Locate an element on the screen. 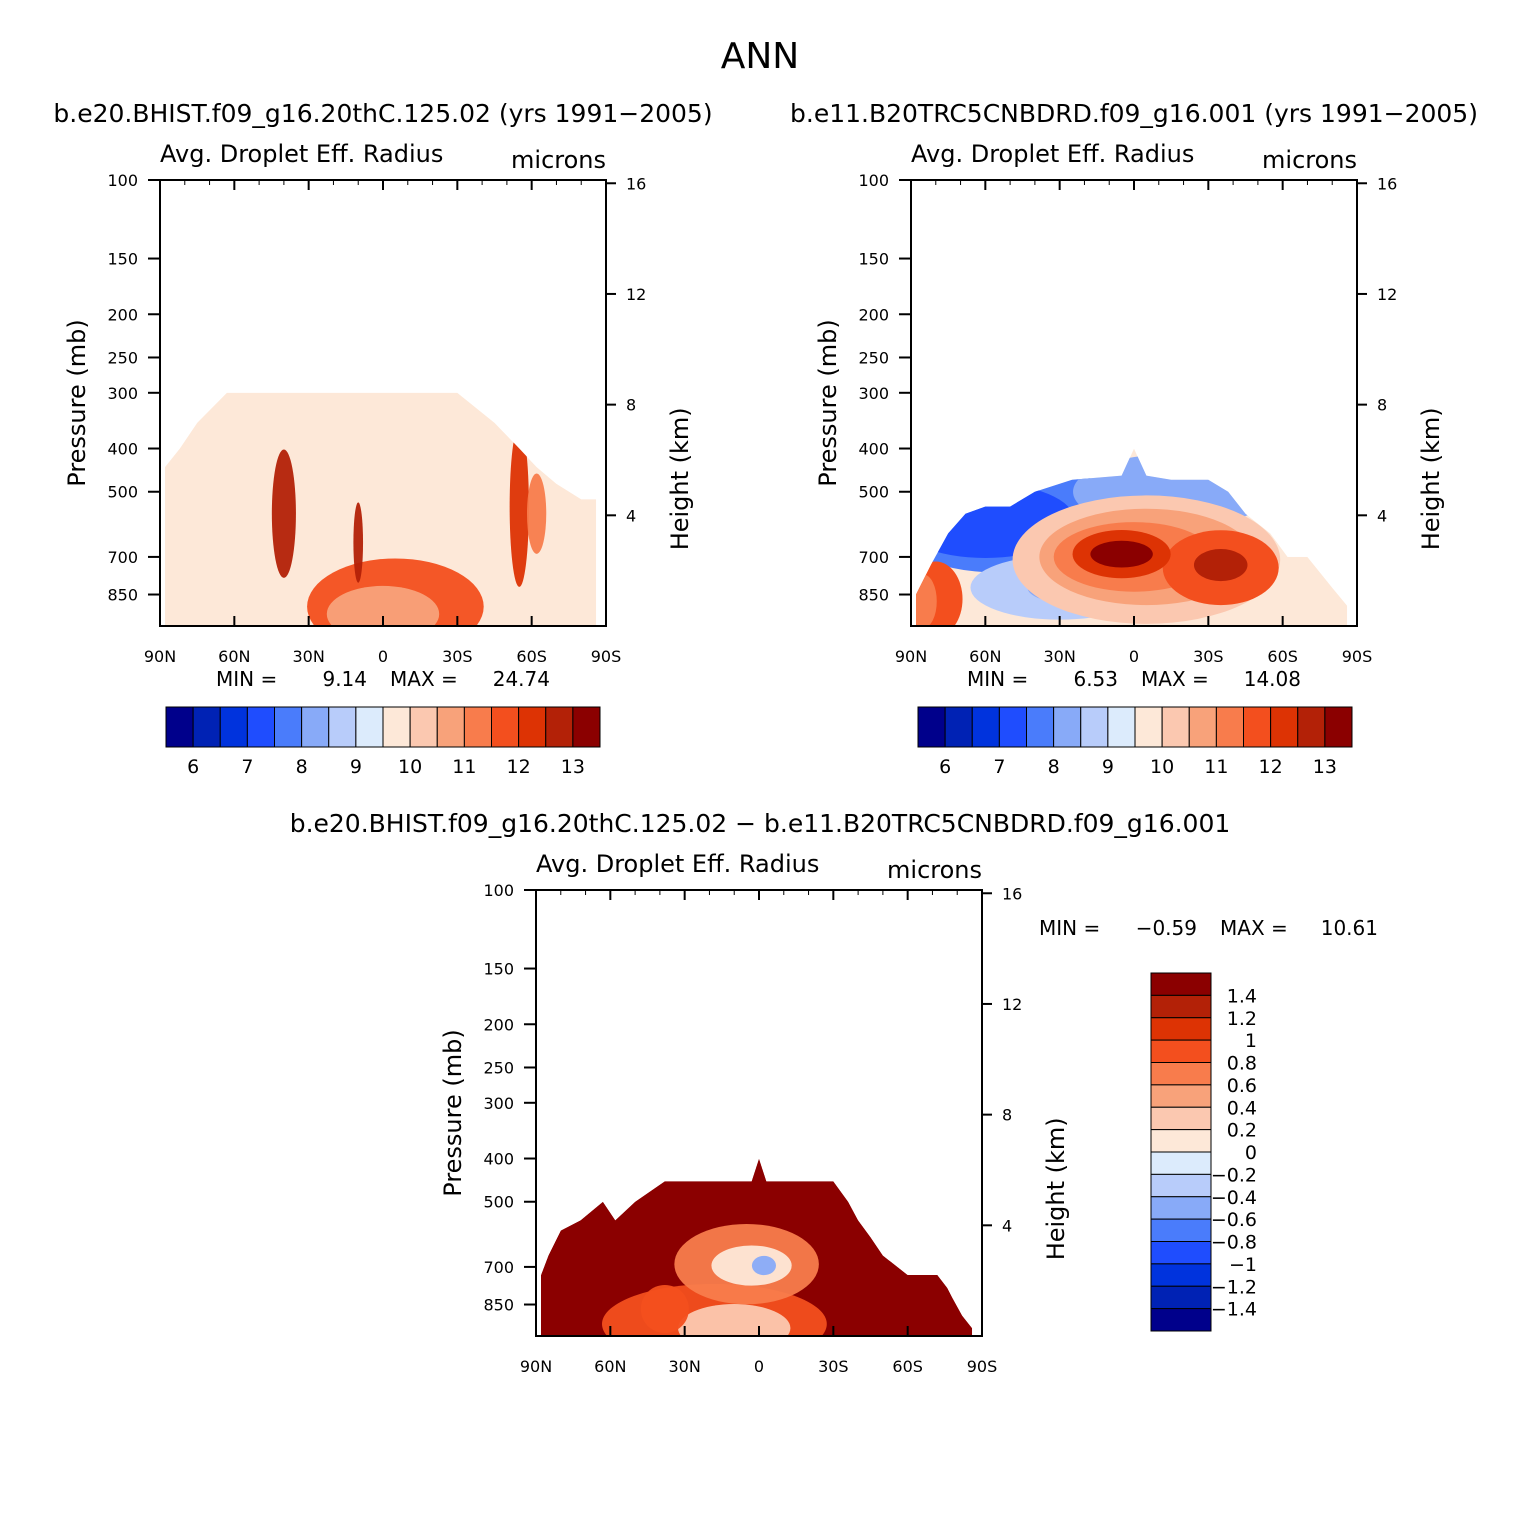 Image resolution: width=1519 pixels, height=1519 pixels. field-base is located at coordinates (381, 509).